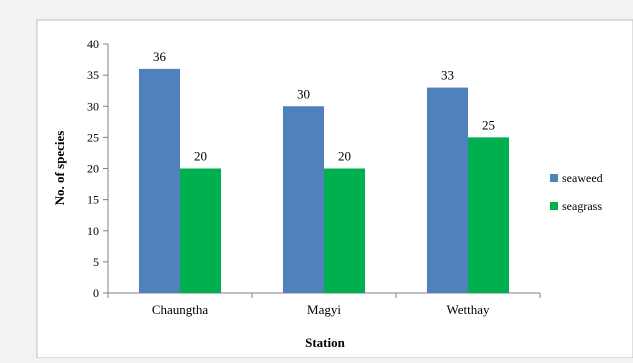 This screenshot has height=363, width=633. Describe the element at coordinates (93, 200) in the screenshot. I see `y-tick-label: 15` at that location.